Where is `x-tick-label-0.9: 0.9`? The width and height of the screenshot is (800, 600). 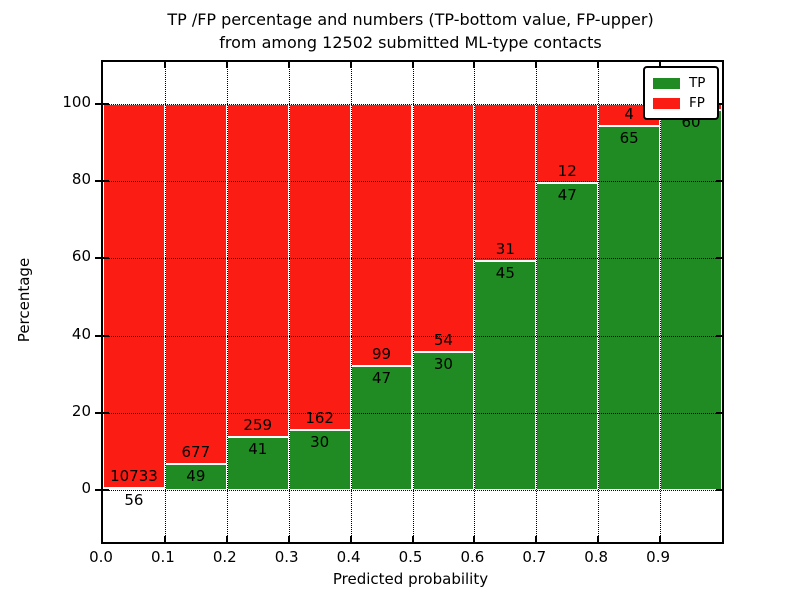 x-tick-label-0.9: 0.9 is located at coordinates (658, 557).